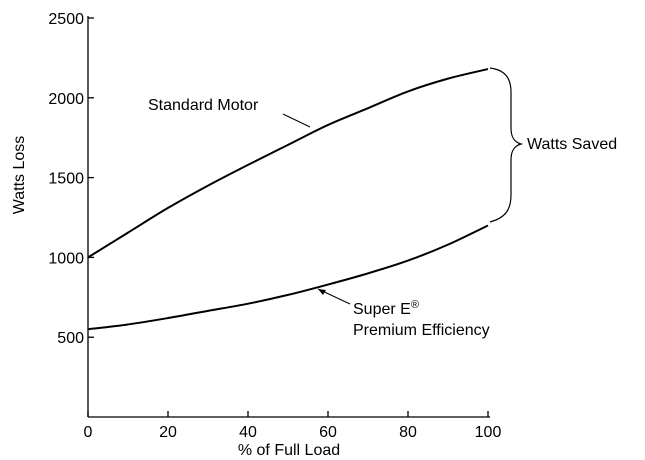 Image resolution: width=645 pixels, height=460 pixels. What do you see at coordinates (66, 258) in the screenshot?
I see `y-tick-label: 1000` at bounding box center [66, 258].